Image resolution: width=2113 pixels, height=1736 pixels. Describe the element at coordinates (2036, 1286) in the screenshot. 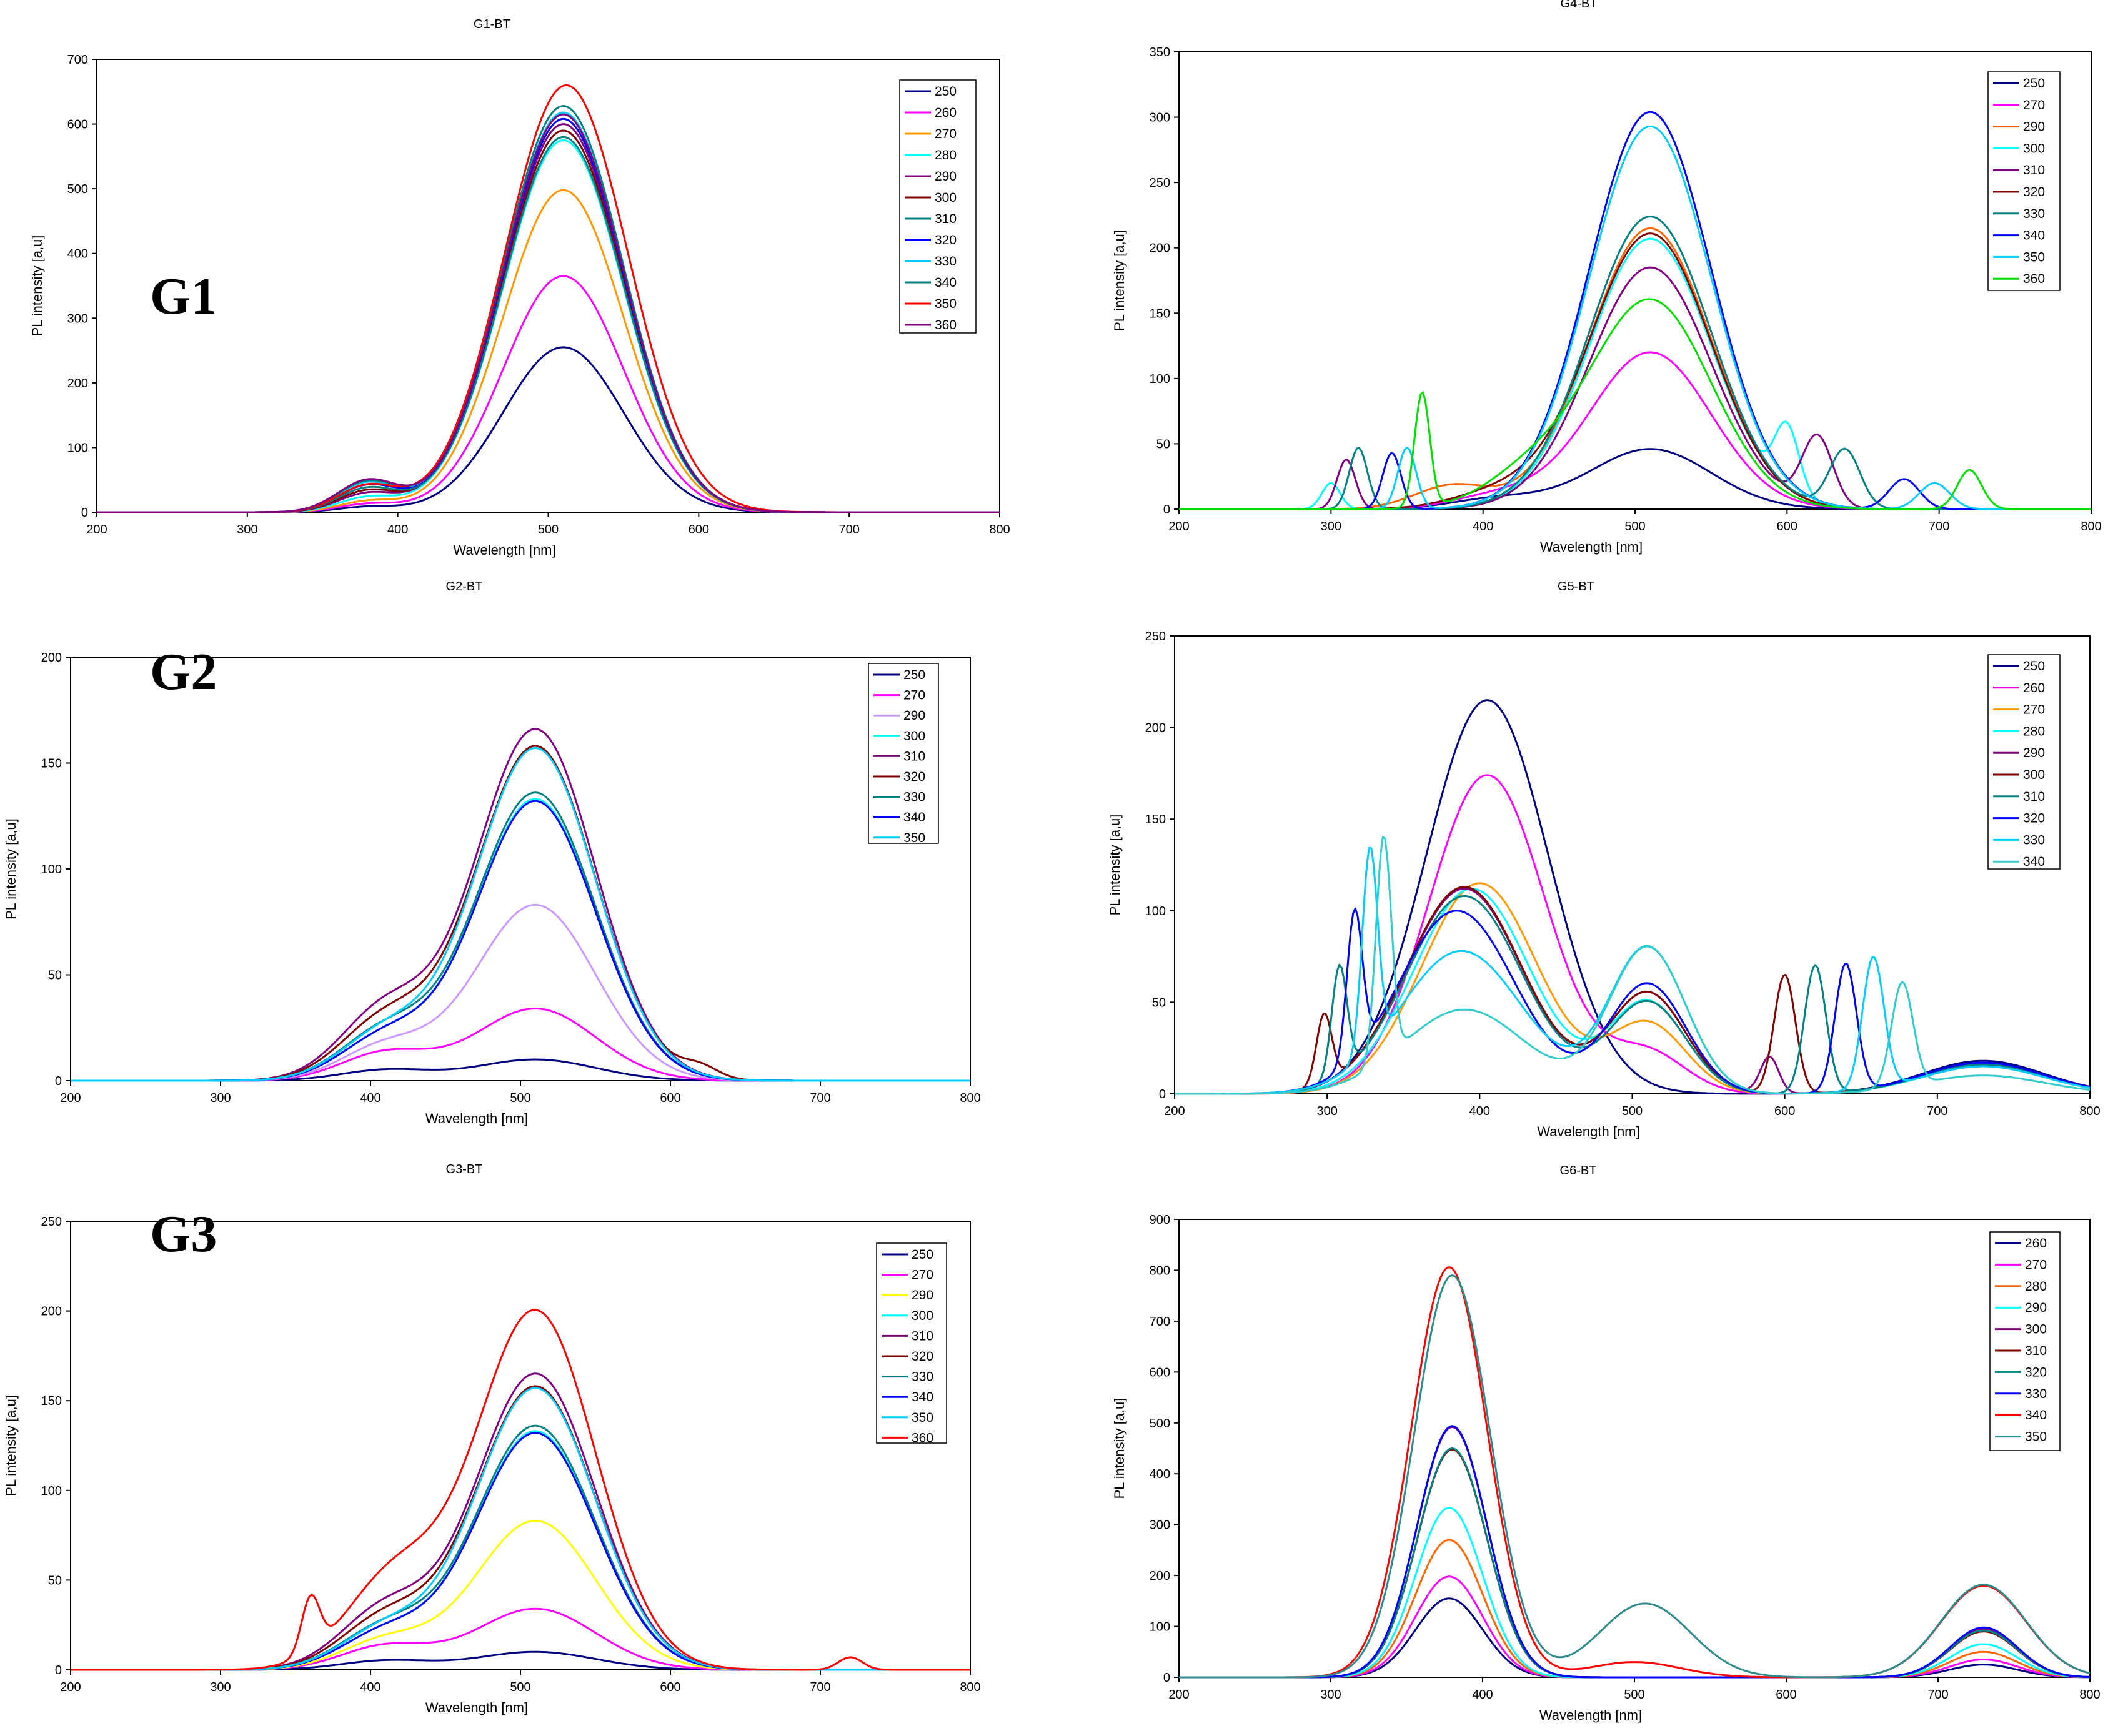

I see `legend-entry: 280` at that location.